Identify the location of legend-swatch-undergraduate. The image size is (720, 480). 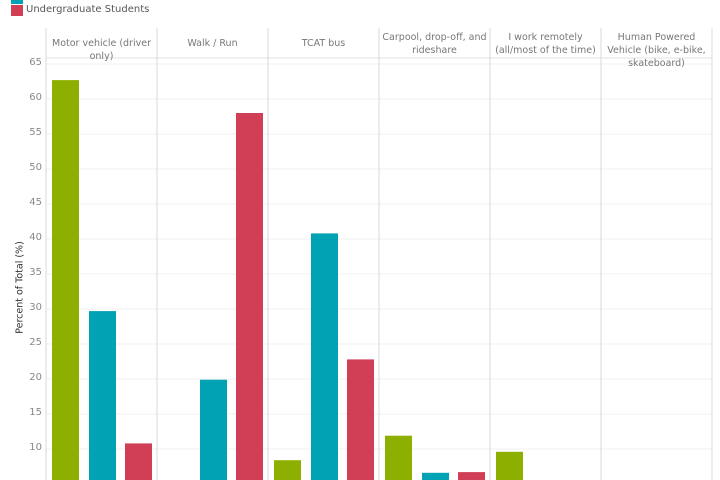
(17, 10).